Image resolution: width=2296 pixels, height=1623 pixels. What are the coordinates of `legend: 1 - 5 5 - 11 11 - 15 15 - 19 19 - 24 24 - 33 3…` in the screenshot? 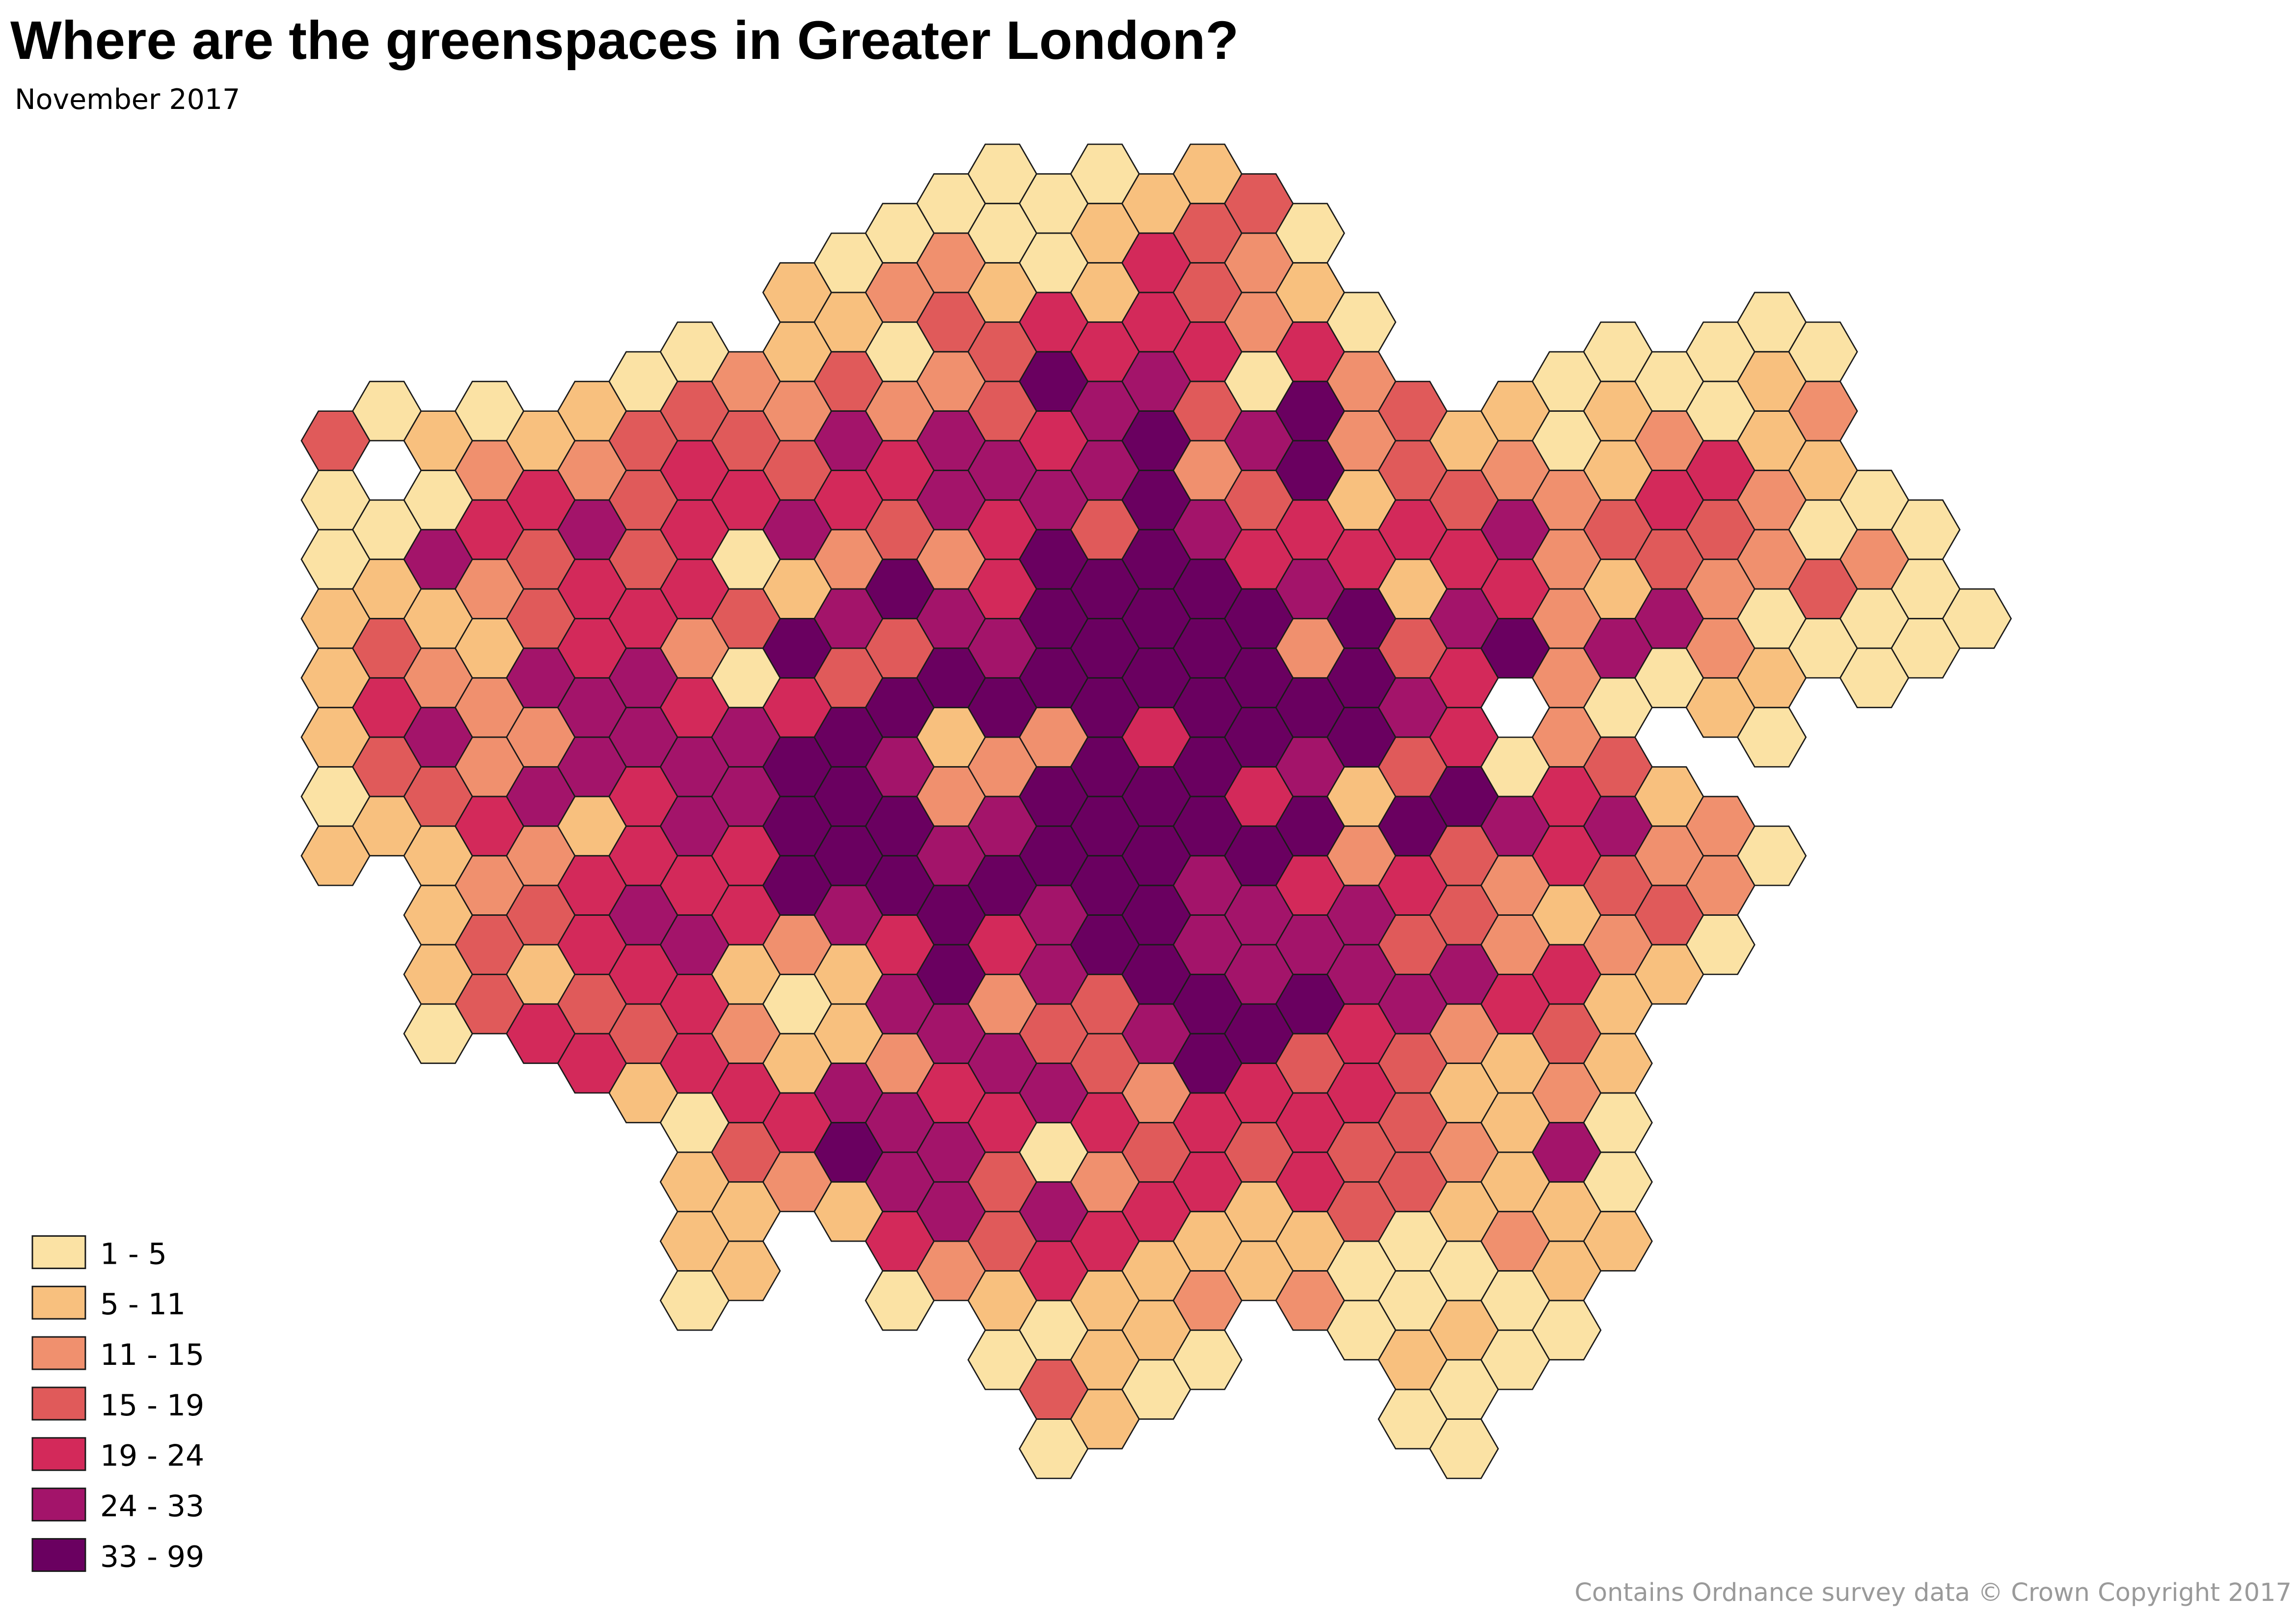 It's located at (117, 1404).